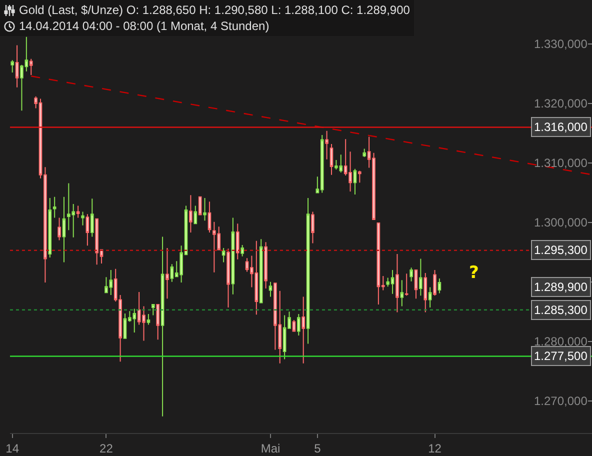 The width and height of the screenshot is (592, 456). I want to click on x-tick-label: 22, so click(107, 448).